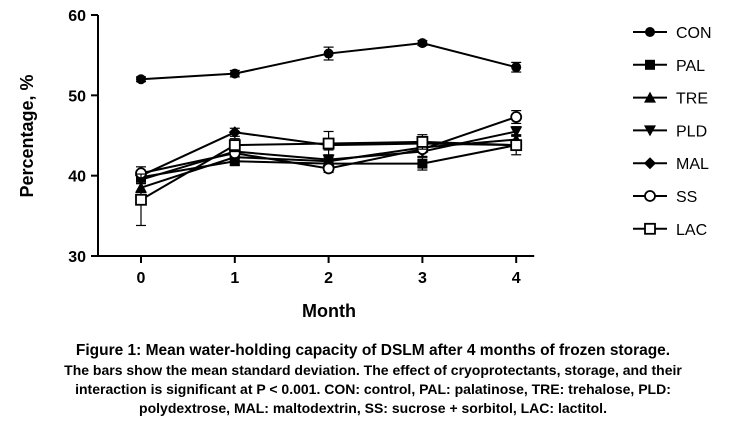 The image size is (746, 434). What do you see at coordinates (650, 64) in the screenshot?
I see `legend-marker-pal` at bounding box center [650, 64].